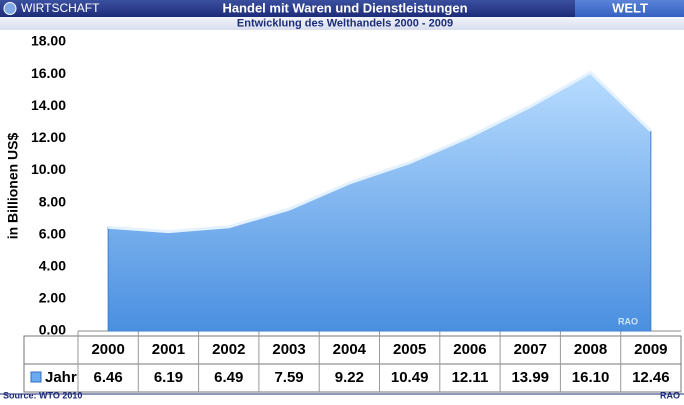  Describe the element at coordinates (228, 349) in the screenshot. I see `x-tick-label: 2002` at that location.